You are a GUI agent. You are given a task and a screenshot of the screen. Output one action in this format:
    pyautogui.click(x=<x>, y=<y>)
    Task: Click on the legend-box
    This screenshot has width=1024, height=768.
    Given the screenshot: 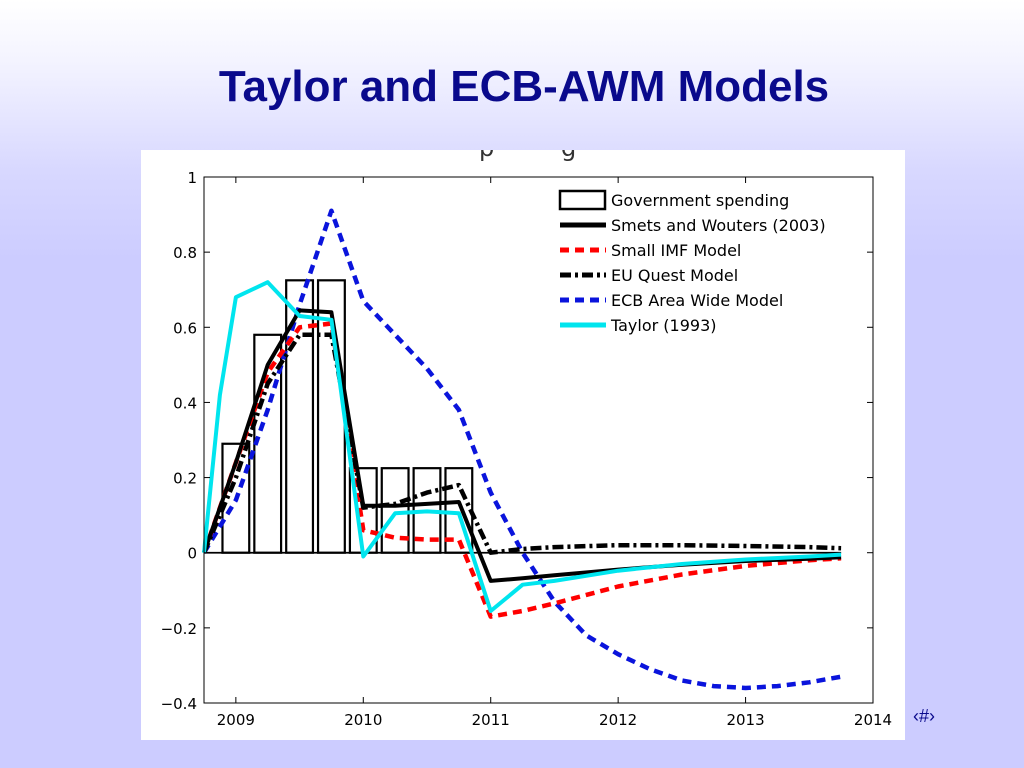 What is the action you would take?
    pyautogui.click(x=708, y=264)
    